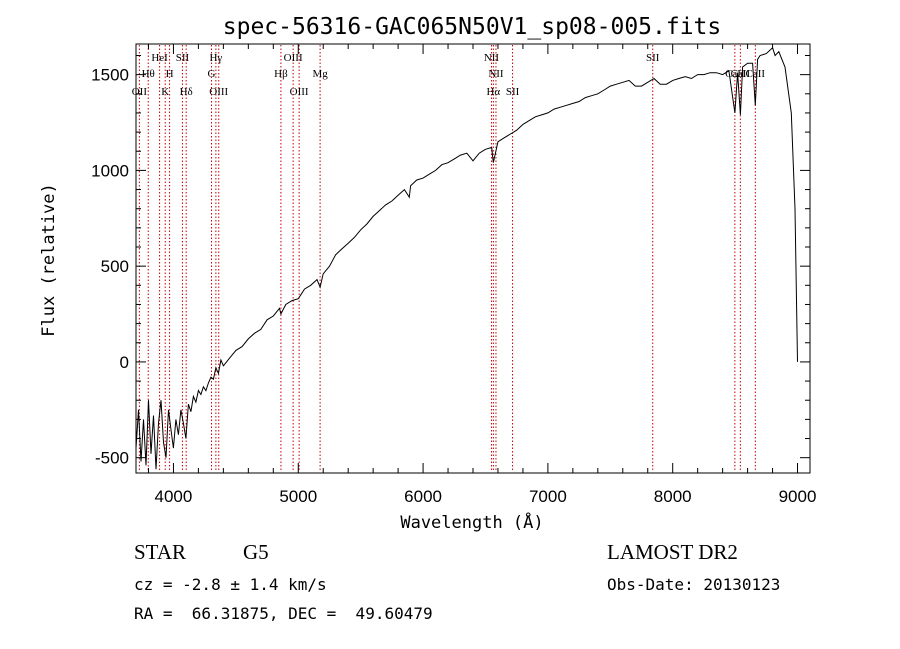 This screenshot has width=900, height=649. I want to click on spectral-line-label: Hγ, so click(215, 58).